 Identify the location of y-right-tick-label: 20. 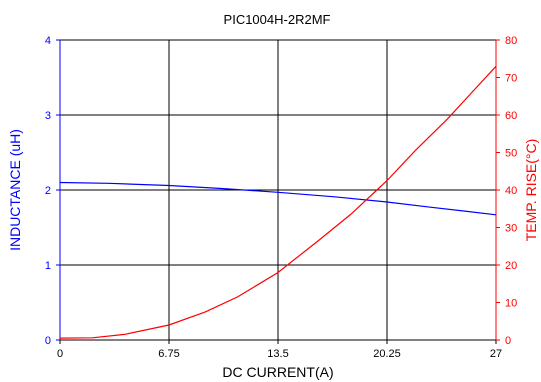
(511, 266).